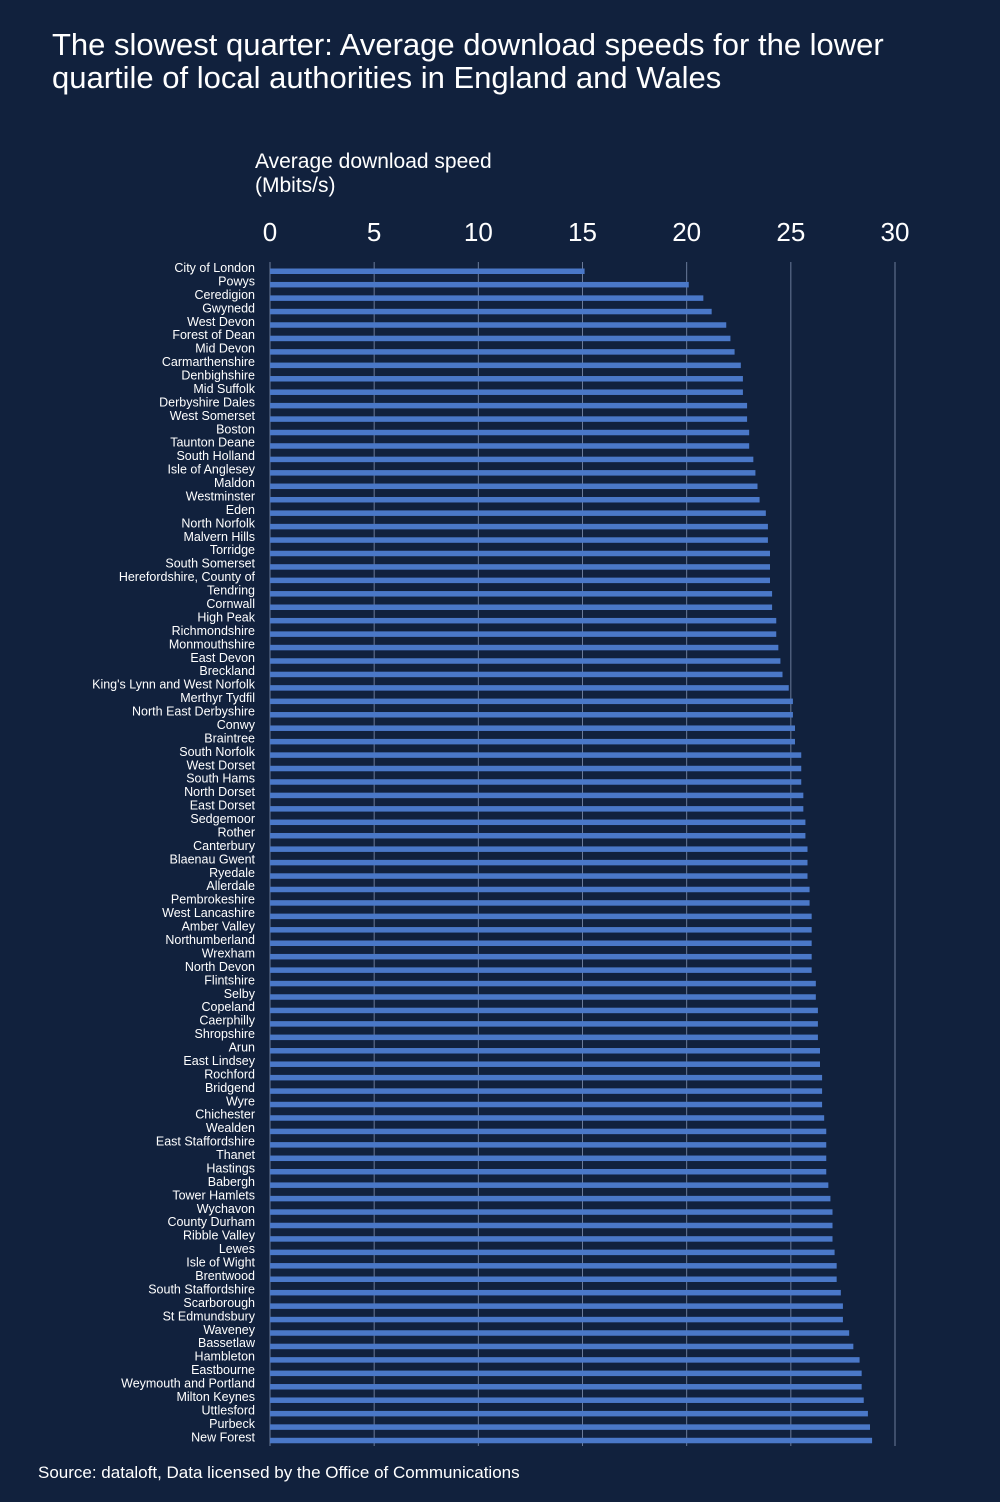 Image resolution: width=1000 pixels, height=1502 pixels. I want to click on category-label: Isle of Anglesey, so click(211, 470).